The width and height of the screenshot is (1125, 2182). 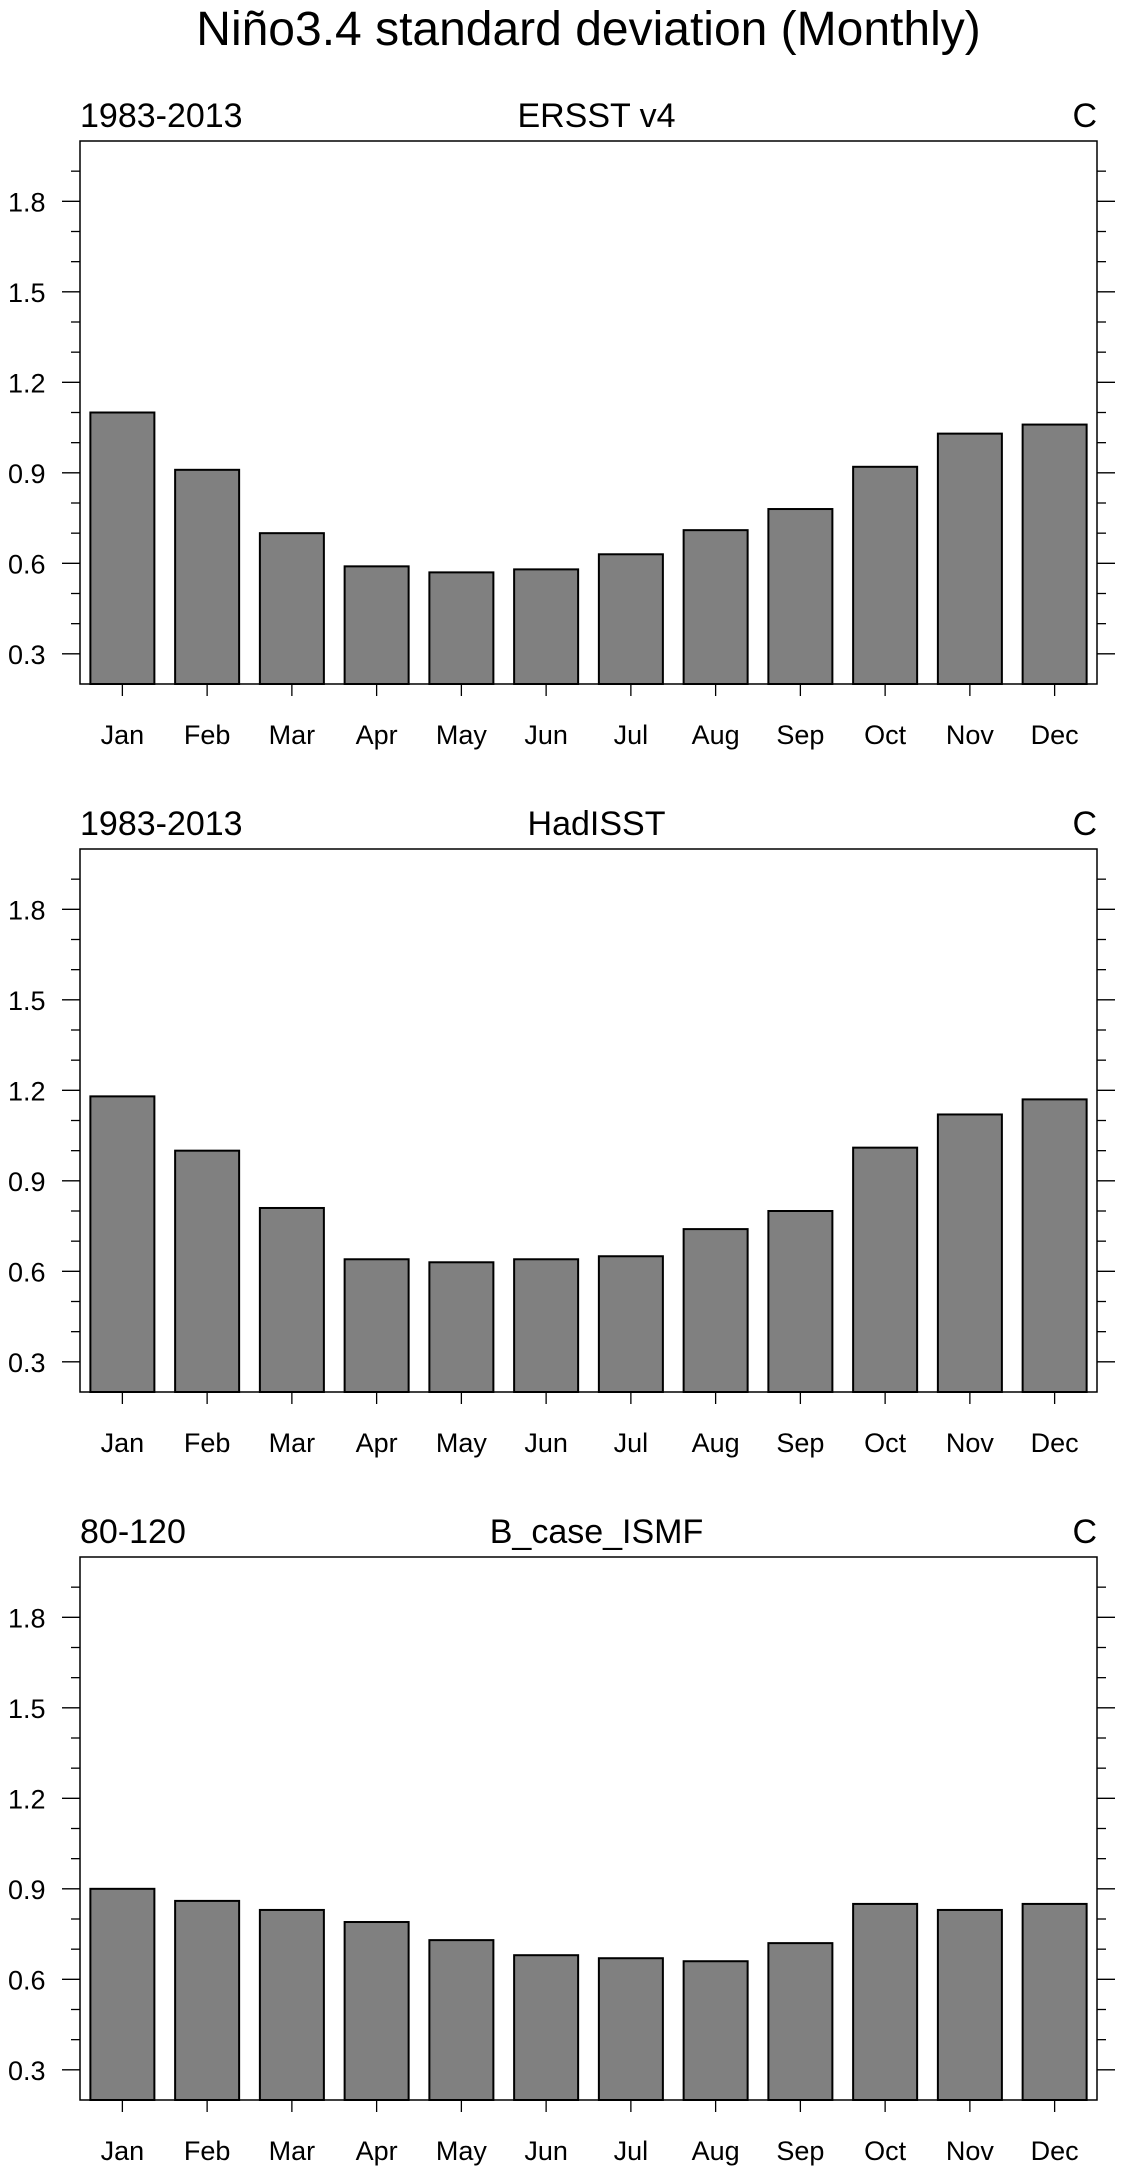 I want to click on panel-title: B_case_ISMF, so click(x=597, y=1532).